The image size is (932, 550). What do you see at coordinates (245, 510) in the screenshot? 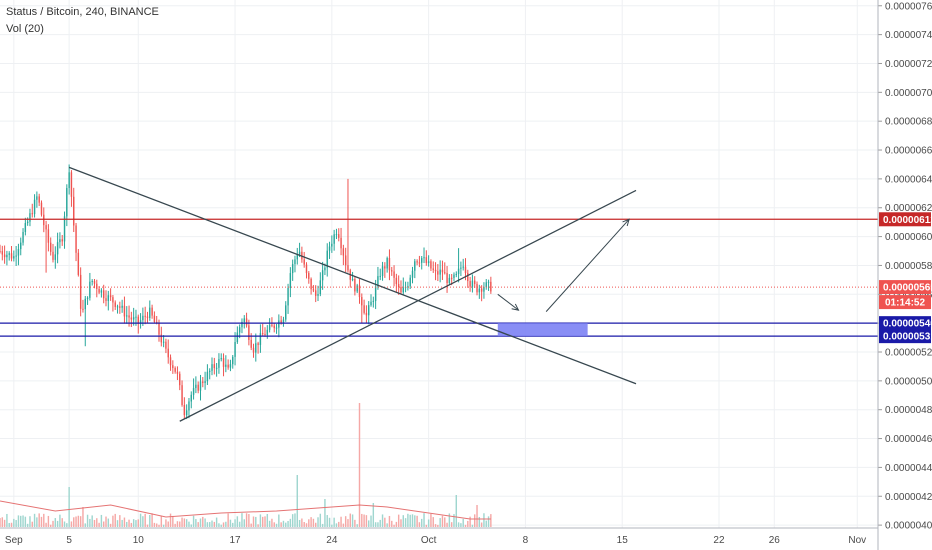
I see `volume-moving-average` at bounding box center [245, 510].